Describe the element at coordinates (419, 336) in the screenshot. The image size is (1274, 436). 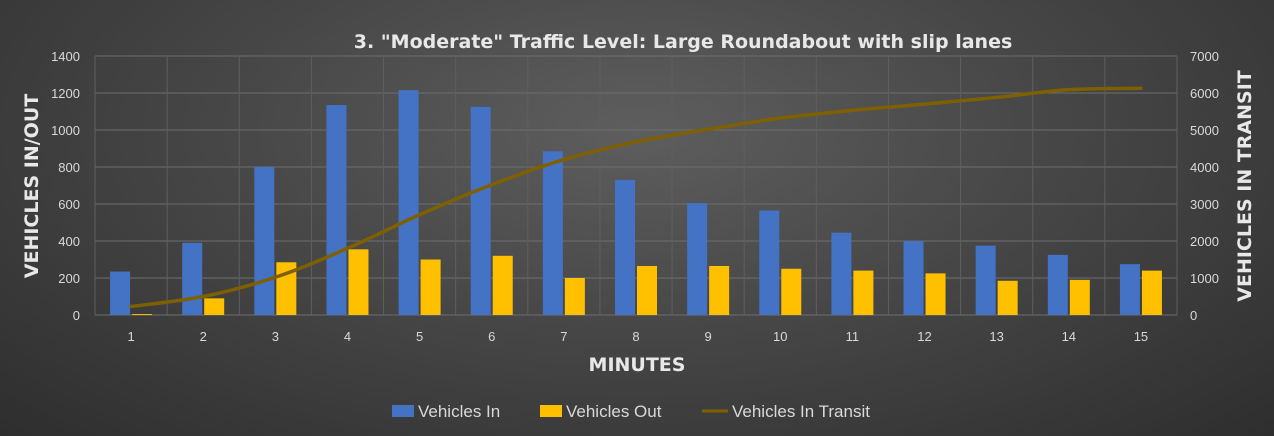
I see `x-tick-label: 5` at that location.